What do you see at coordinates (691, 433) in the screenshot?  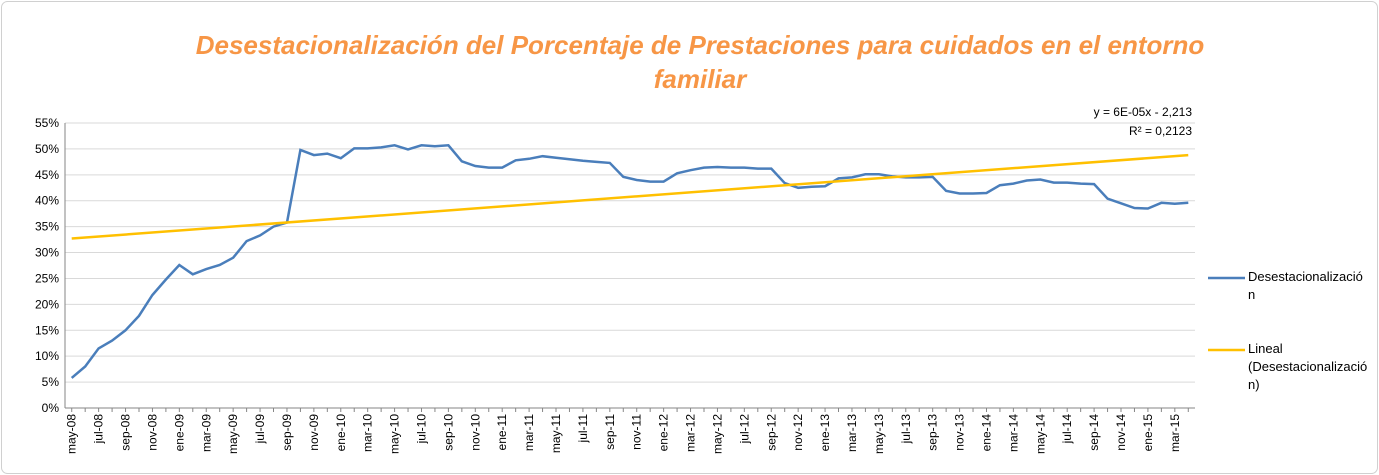 I see `x-tick-label: mar-12` at bounding box center [691, 433].